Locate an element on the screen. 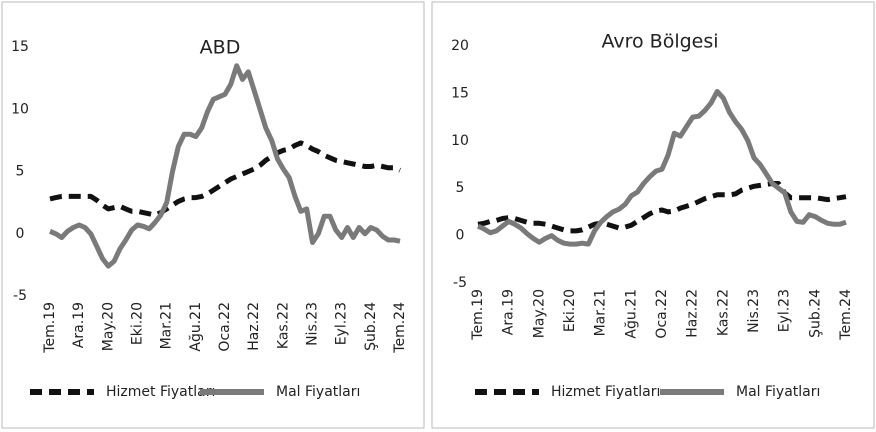  series-line is located at coordinates (225, 179).